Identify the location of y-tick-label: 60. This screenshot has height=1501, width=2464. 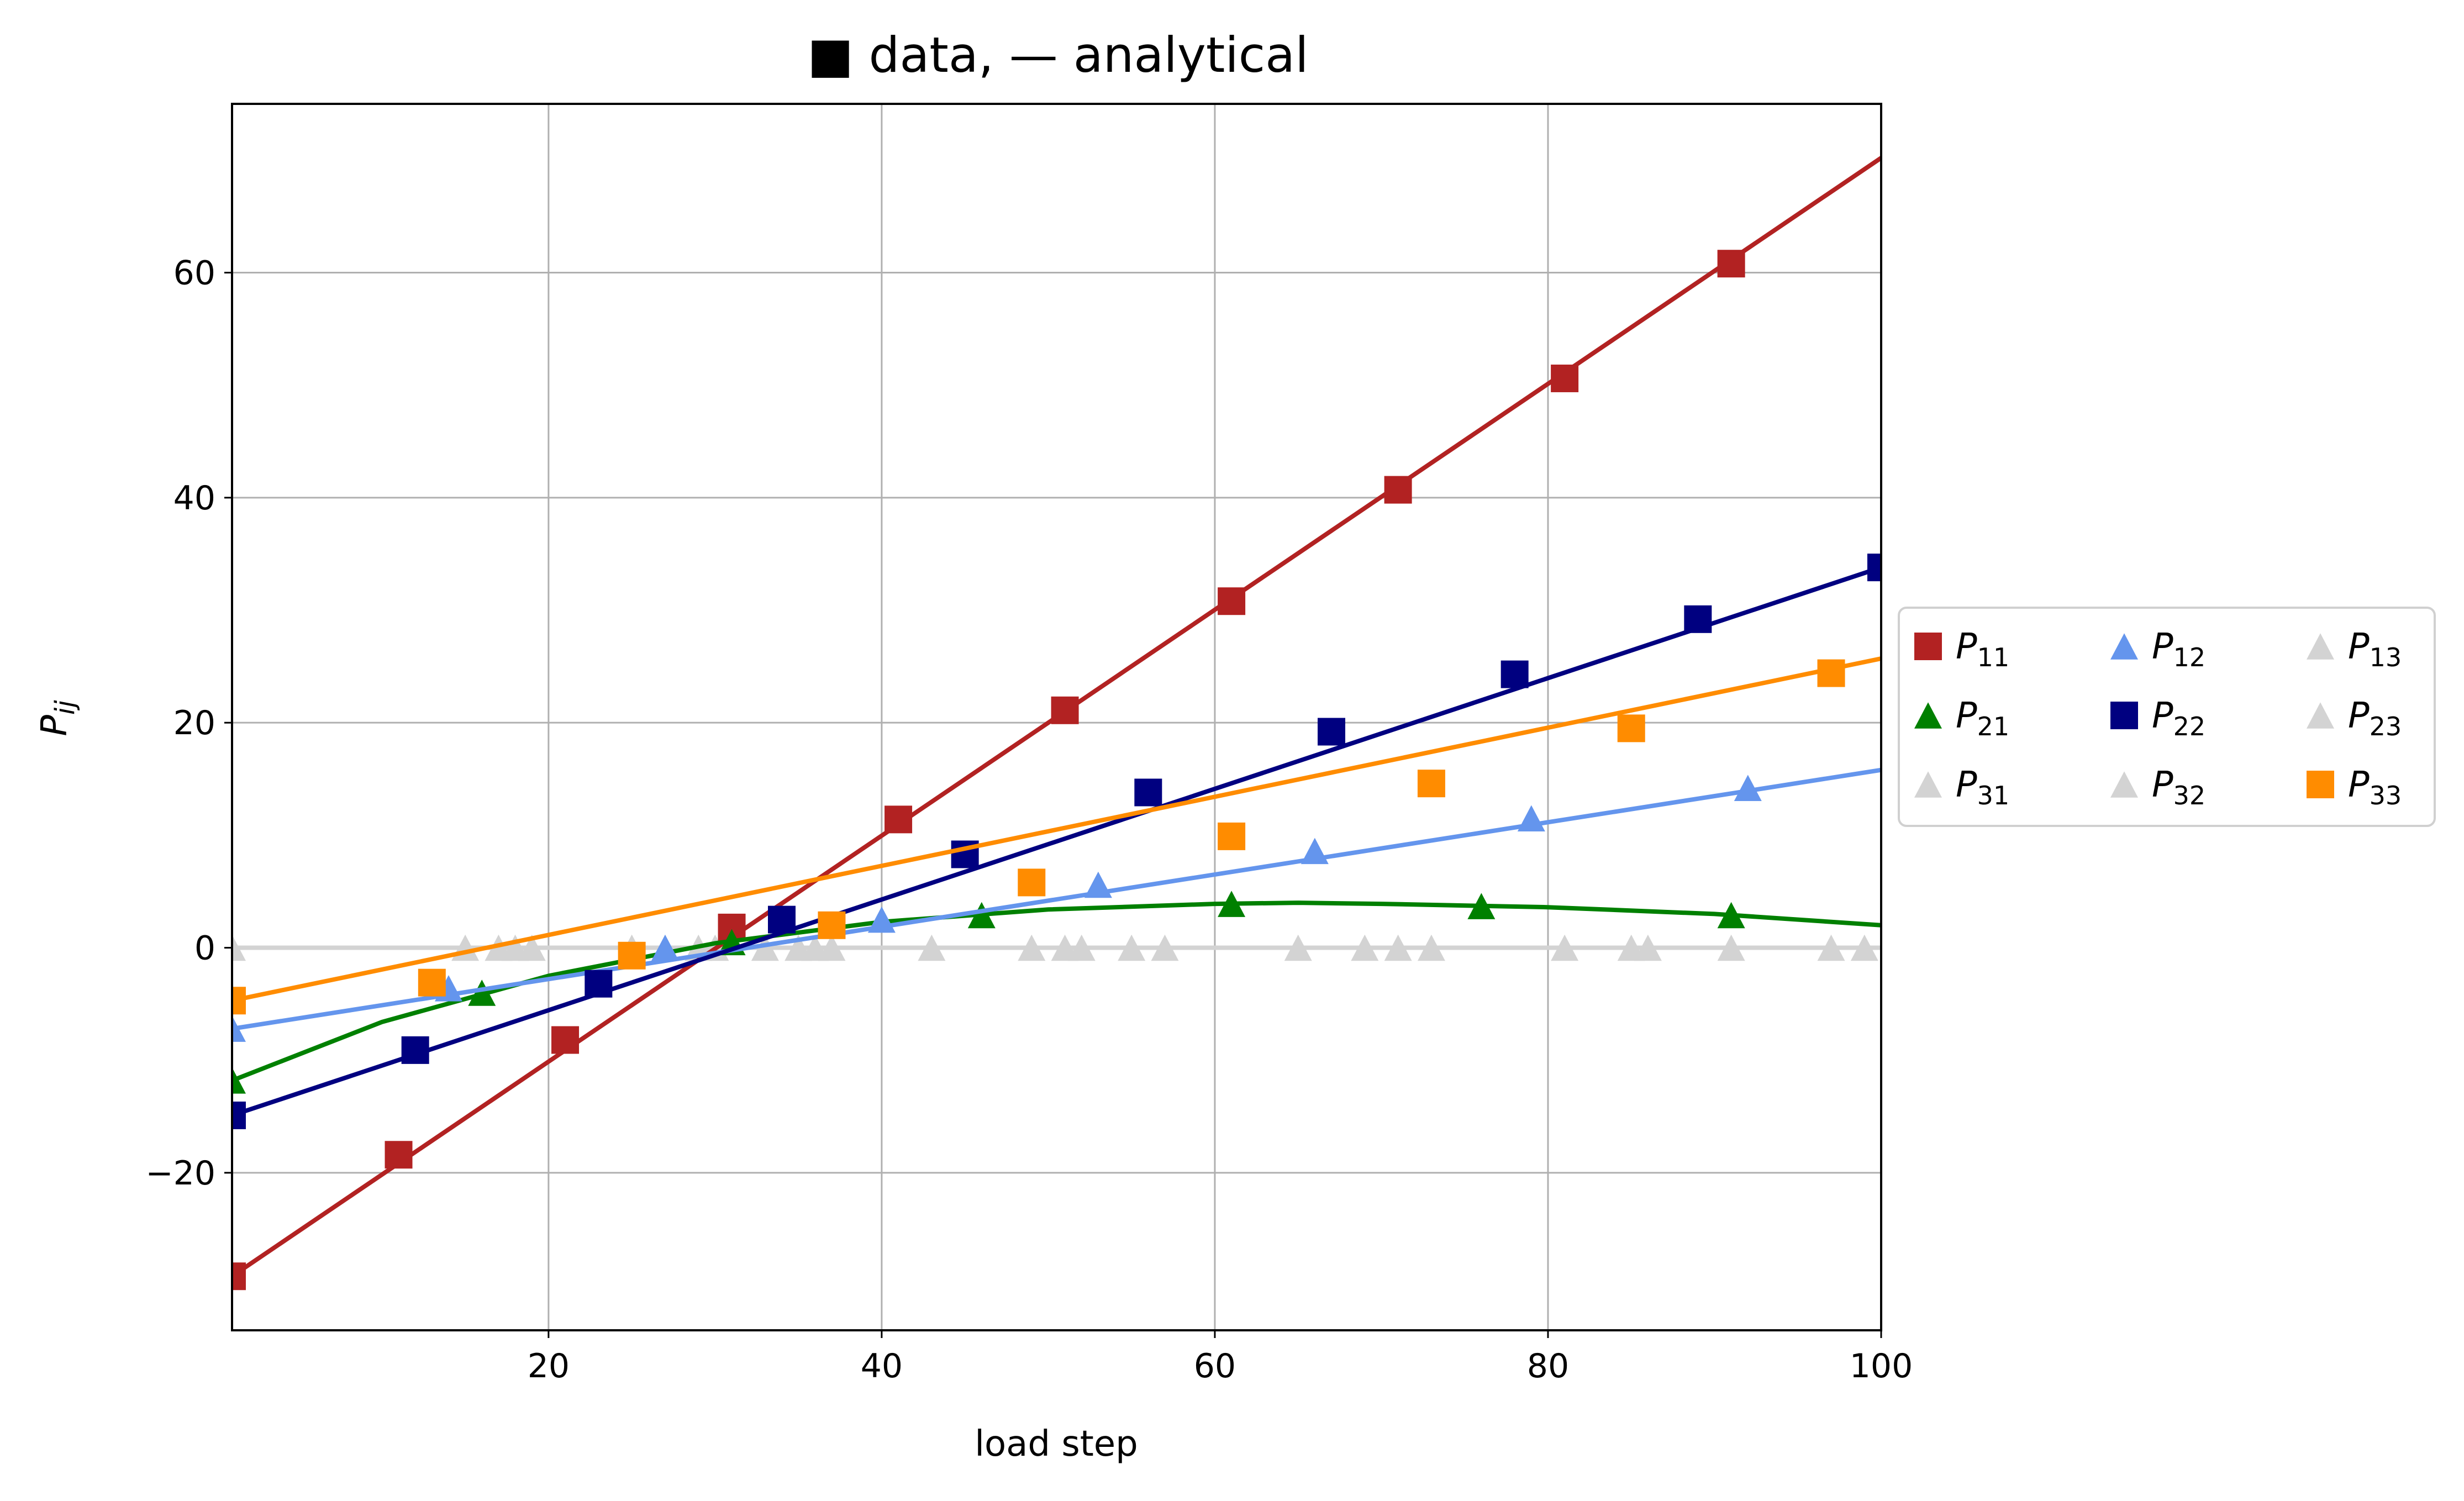
(194, 273).